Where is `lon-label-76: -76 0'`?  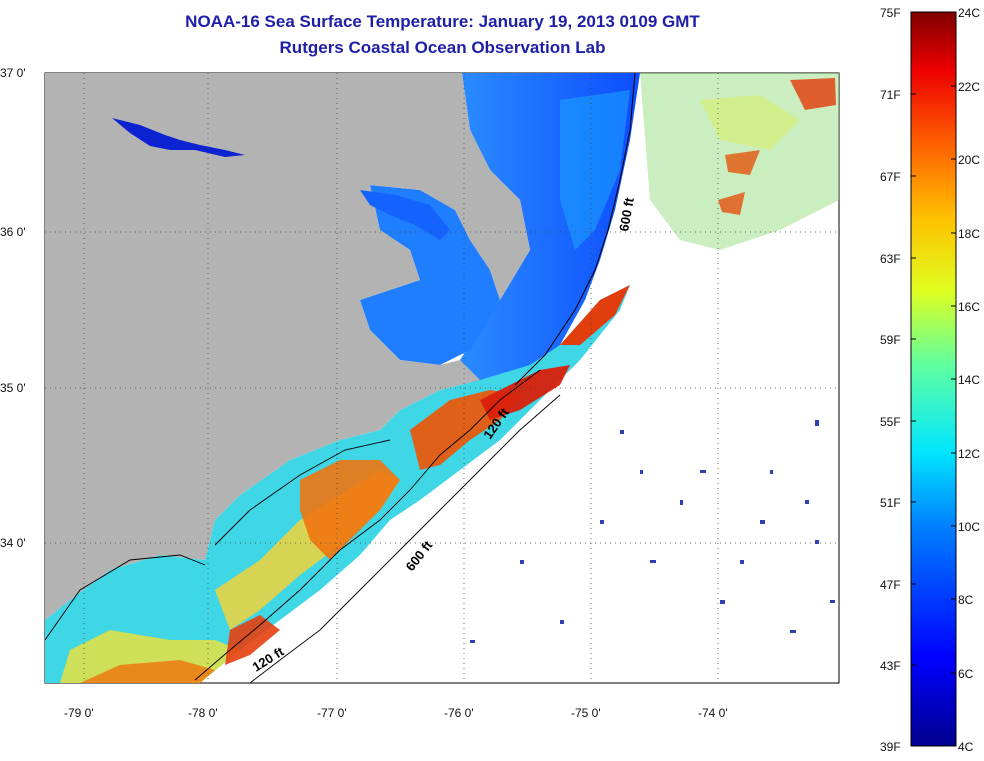 lon-label-76: -76 0' is located at coordinates (459, 713).